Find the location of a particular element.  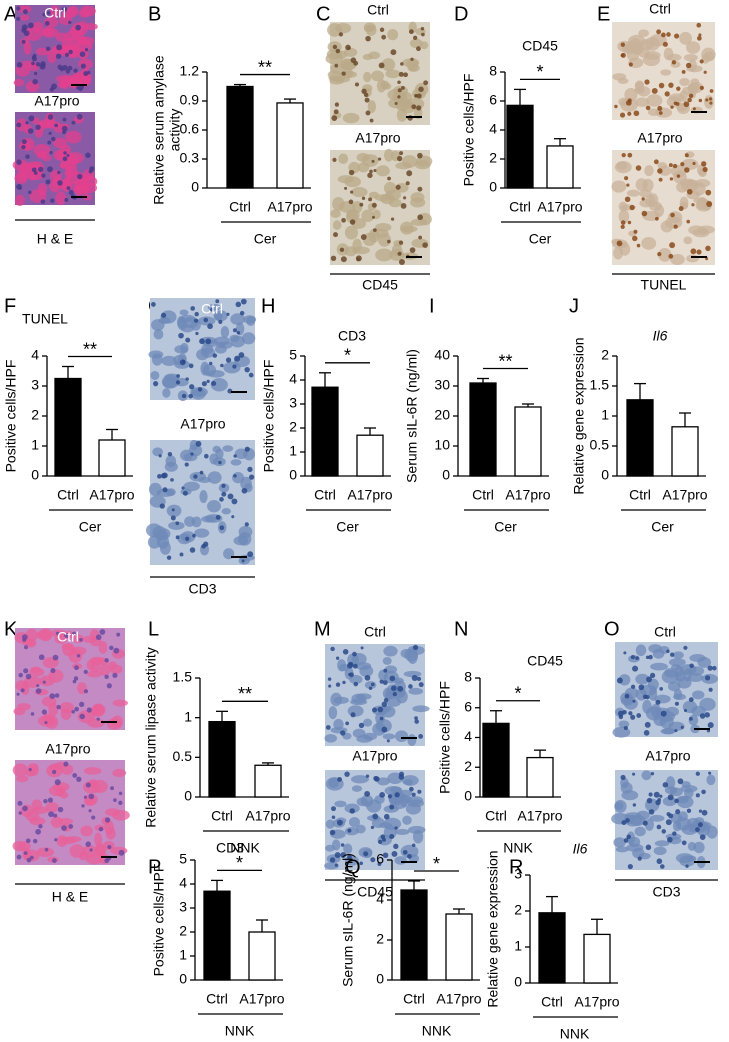

y-tick-label: 2 is located at coordinates (518, 910).